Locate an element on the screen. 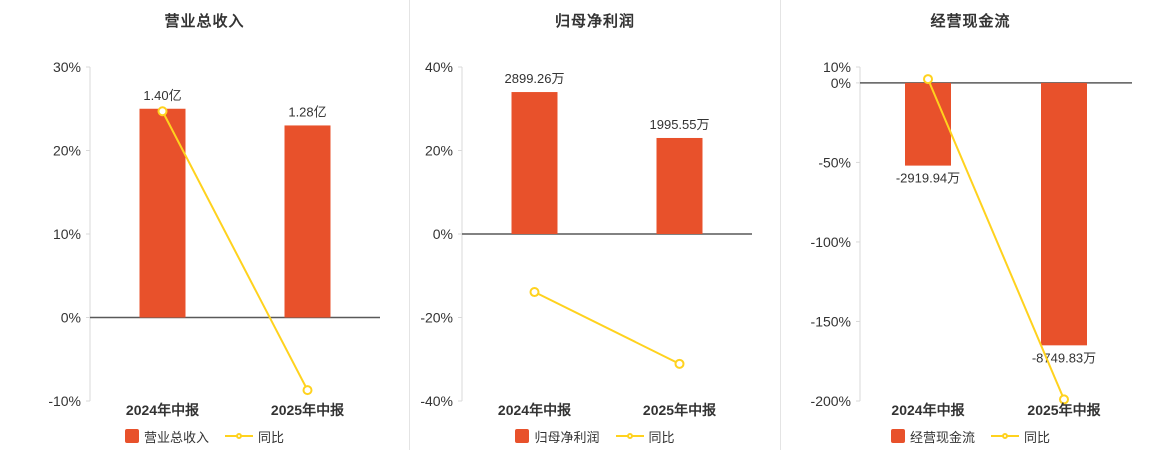 Image resolution: width=1160 pixels, height=450 pixels. y-tick-label: -40% is located at coordinates (436, 401).